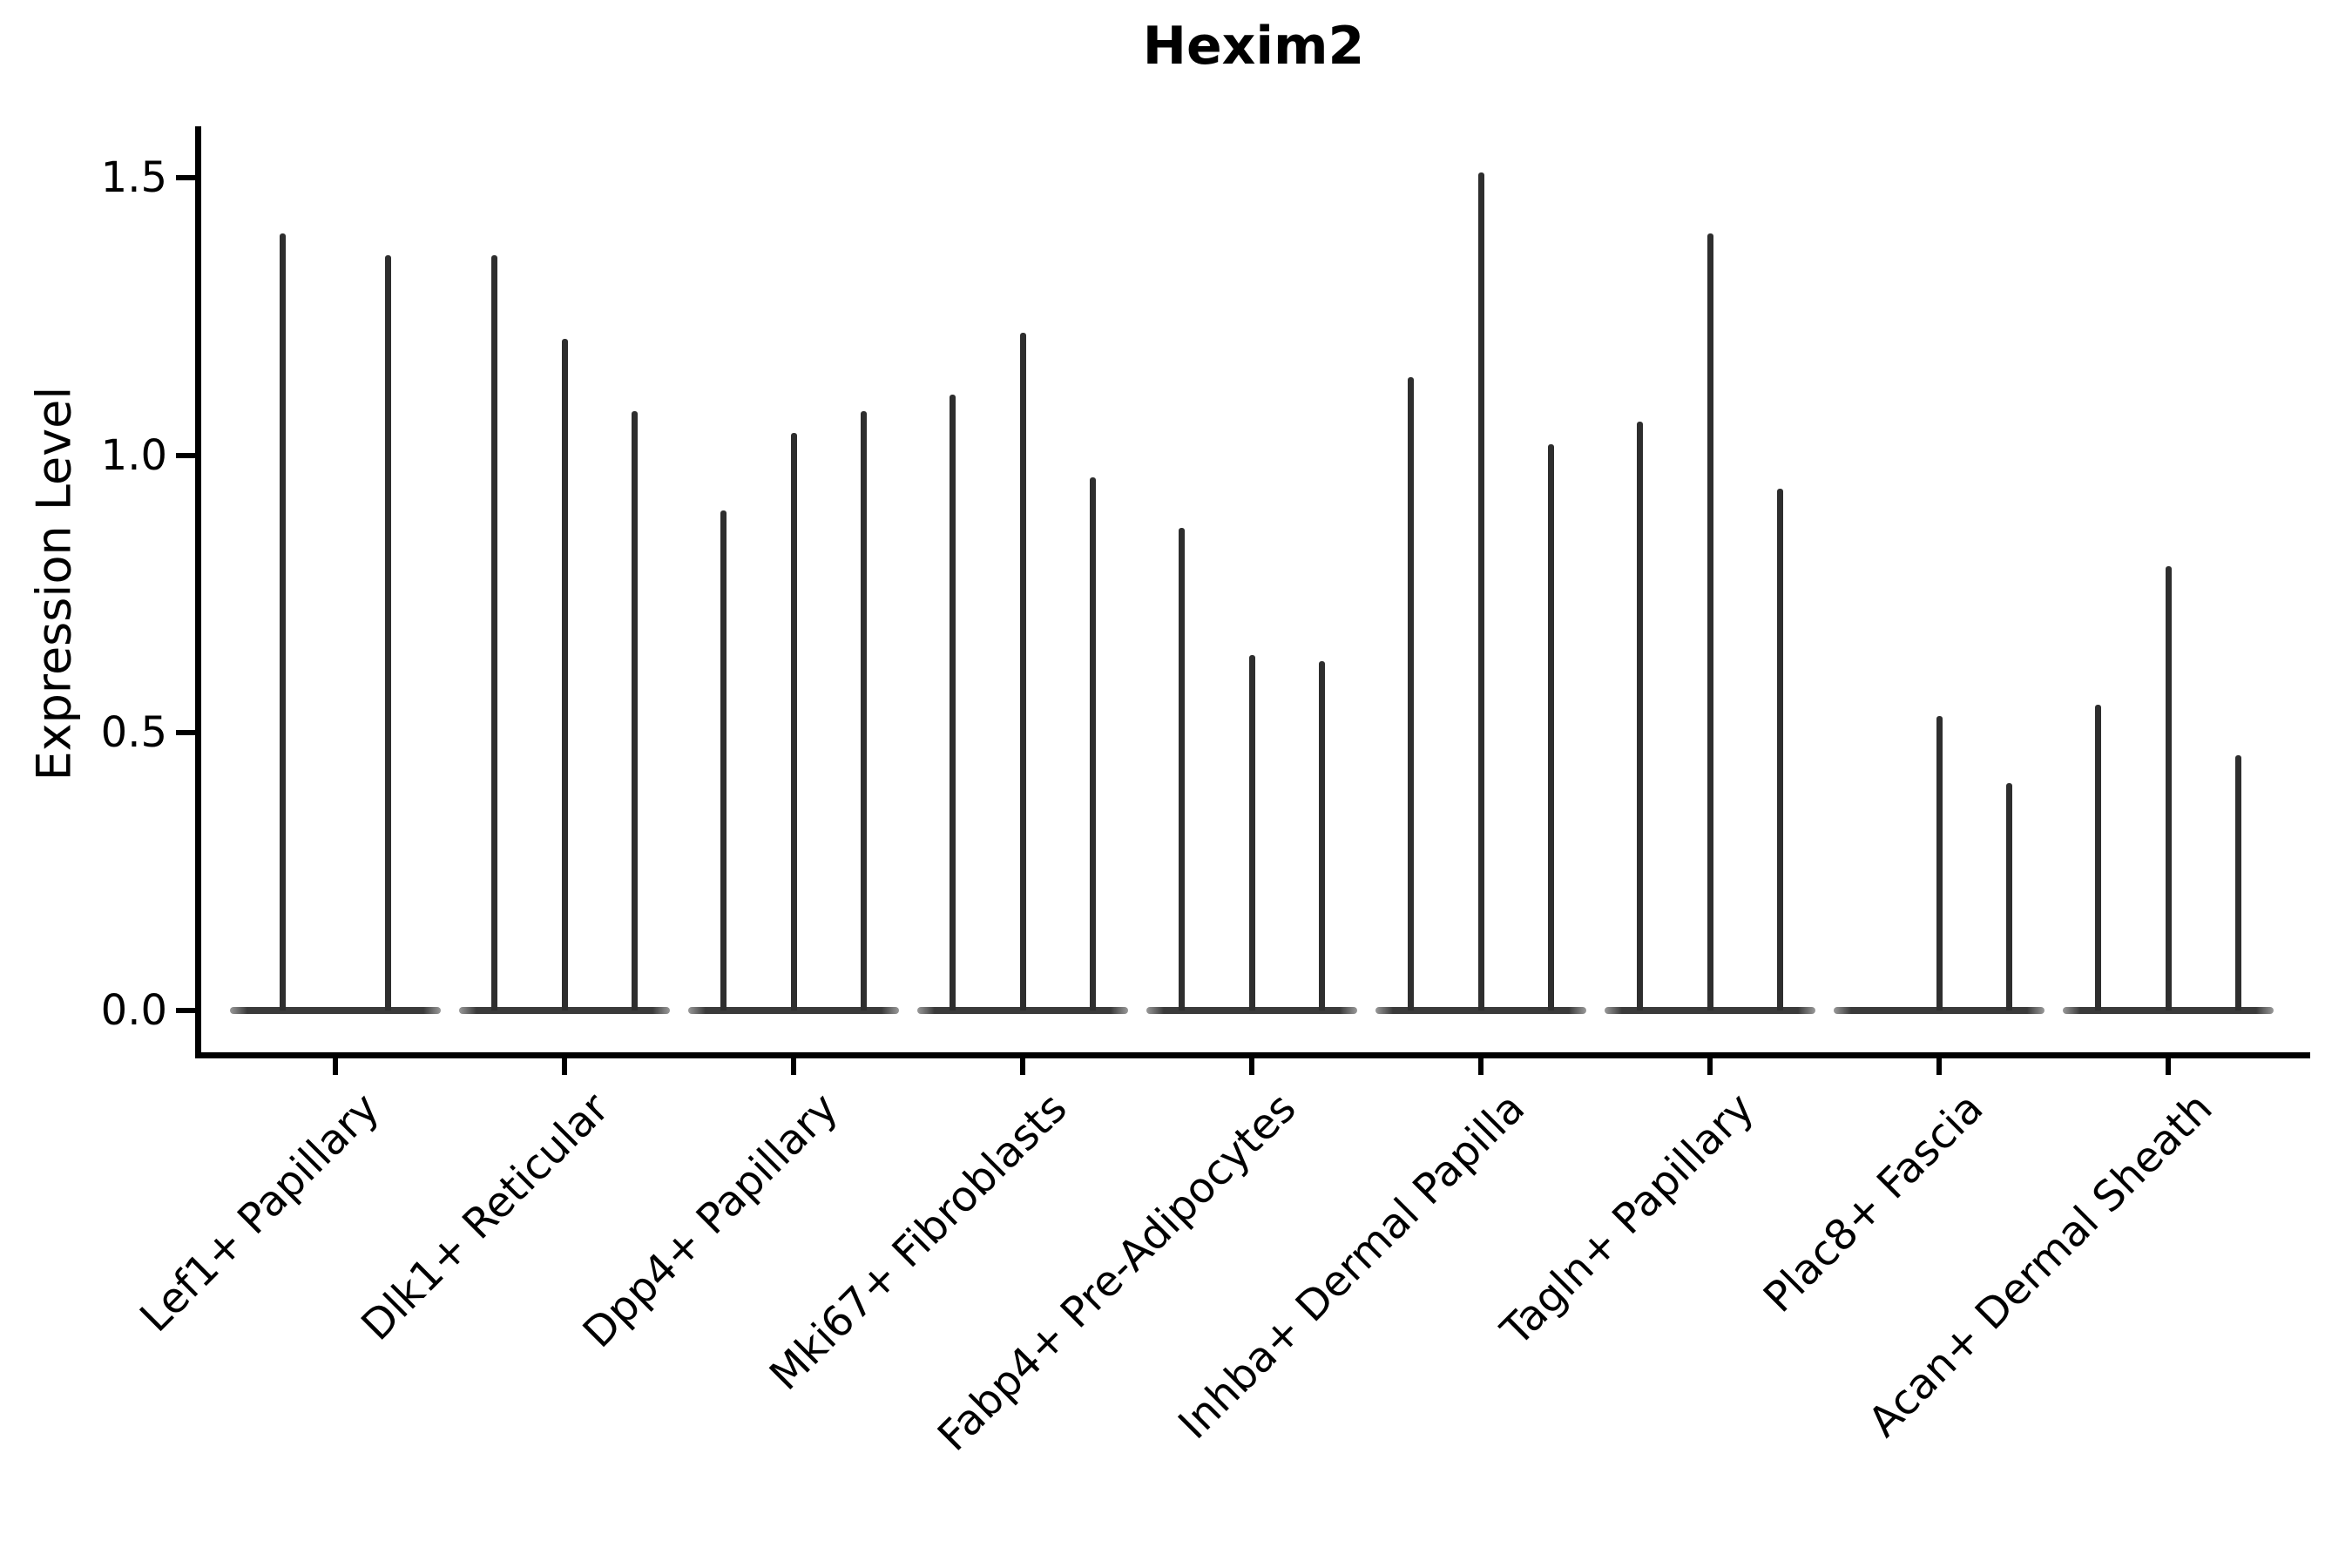  Describe the element at coordinates (260, 1213) in the screenshot. I see `x-tick-label: Lef1+ Papillary` at that location.